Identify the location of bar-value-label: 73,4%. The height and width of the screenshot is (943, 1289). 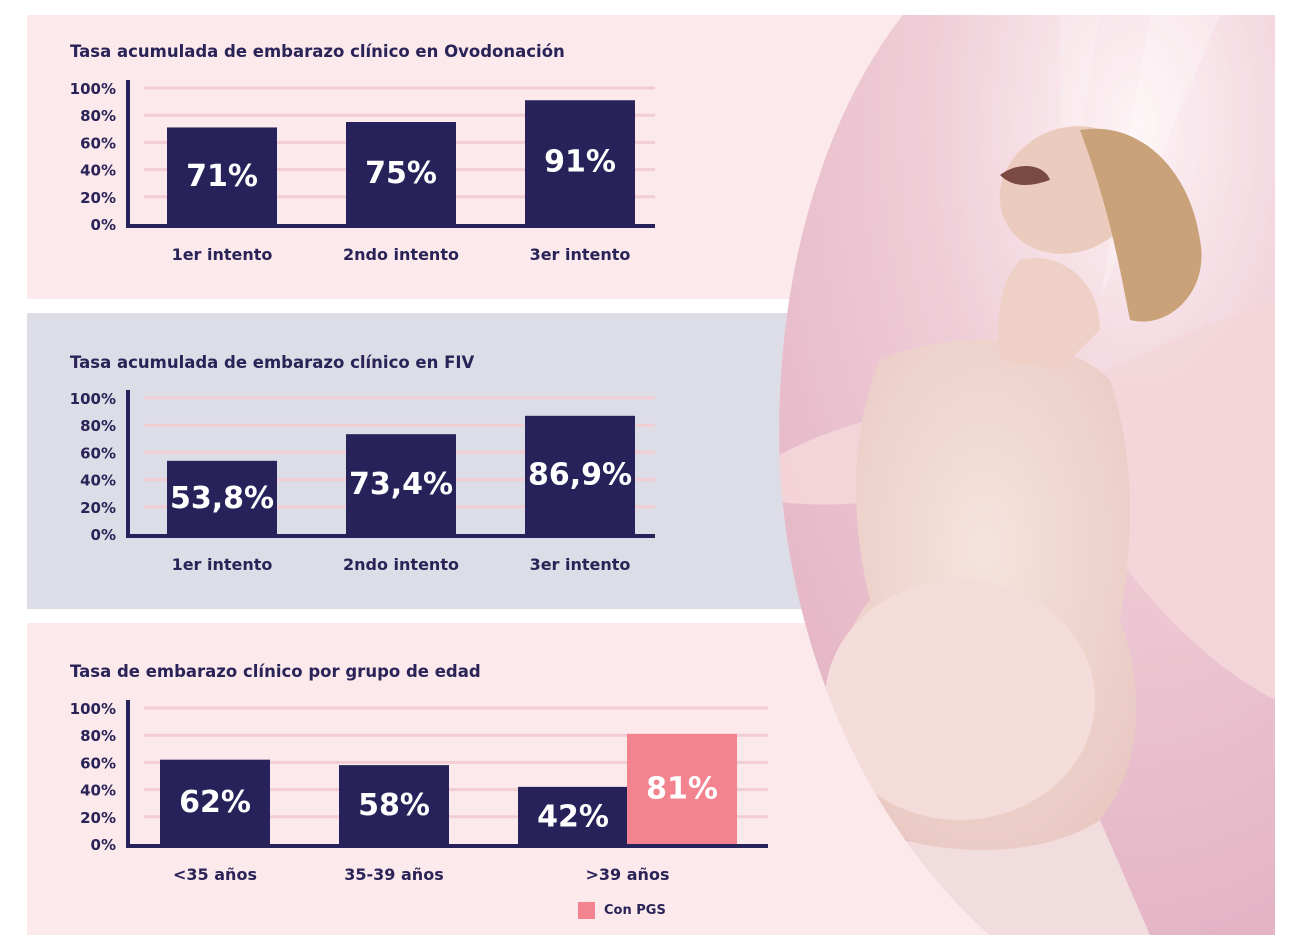
(401, 484).